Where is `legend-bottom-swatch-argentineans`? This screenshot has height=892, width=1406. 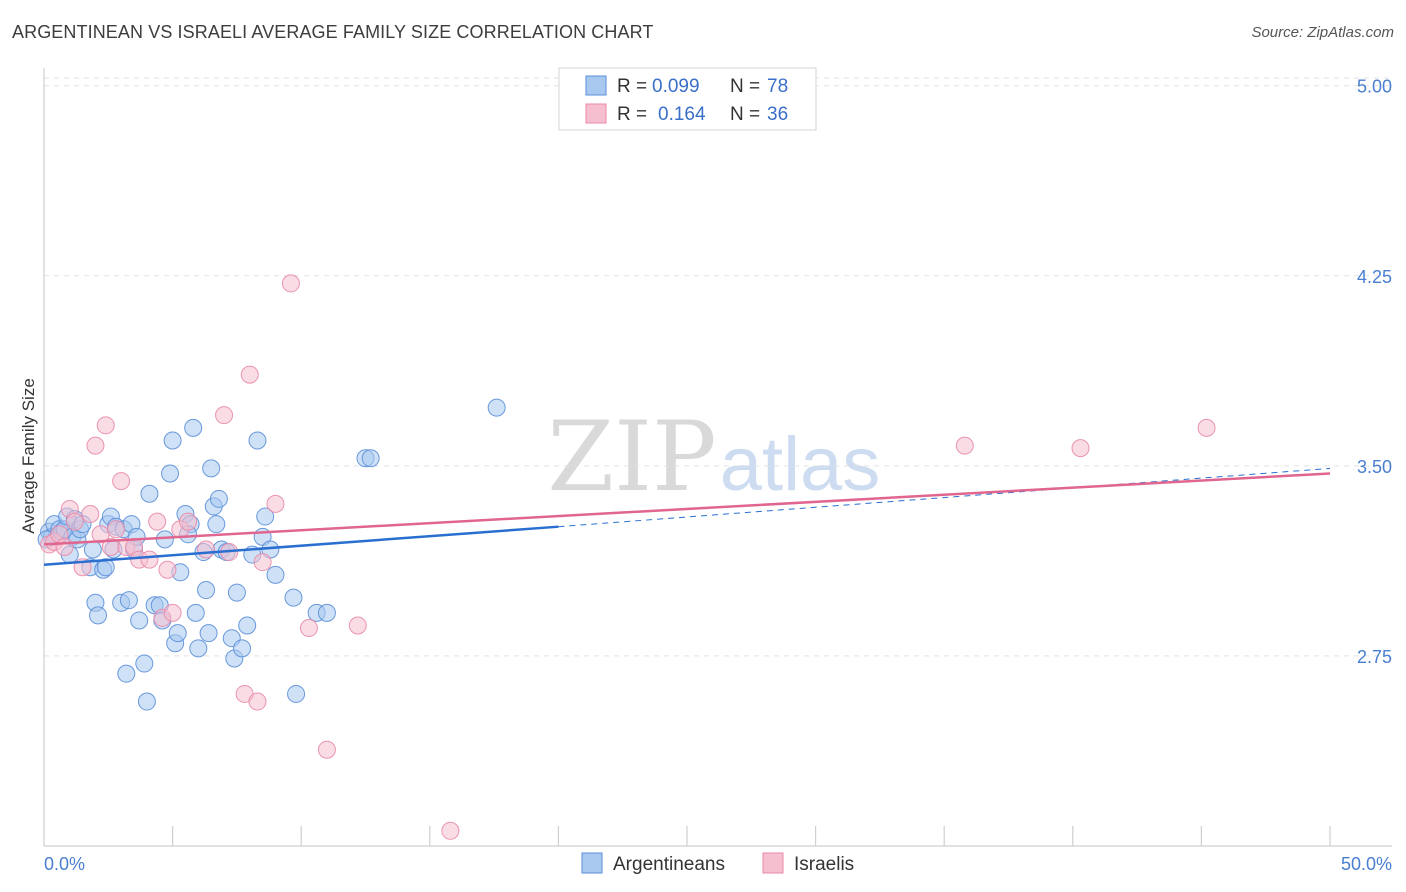
legend-bottom-swatch-argentineans is located at coordinates (592, 863).